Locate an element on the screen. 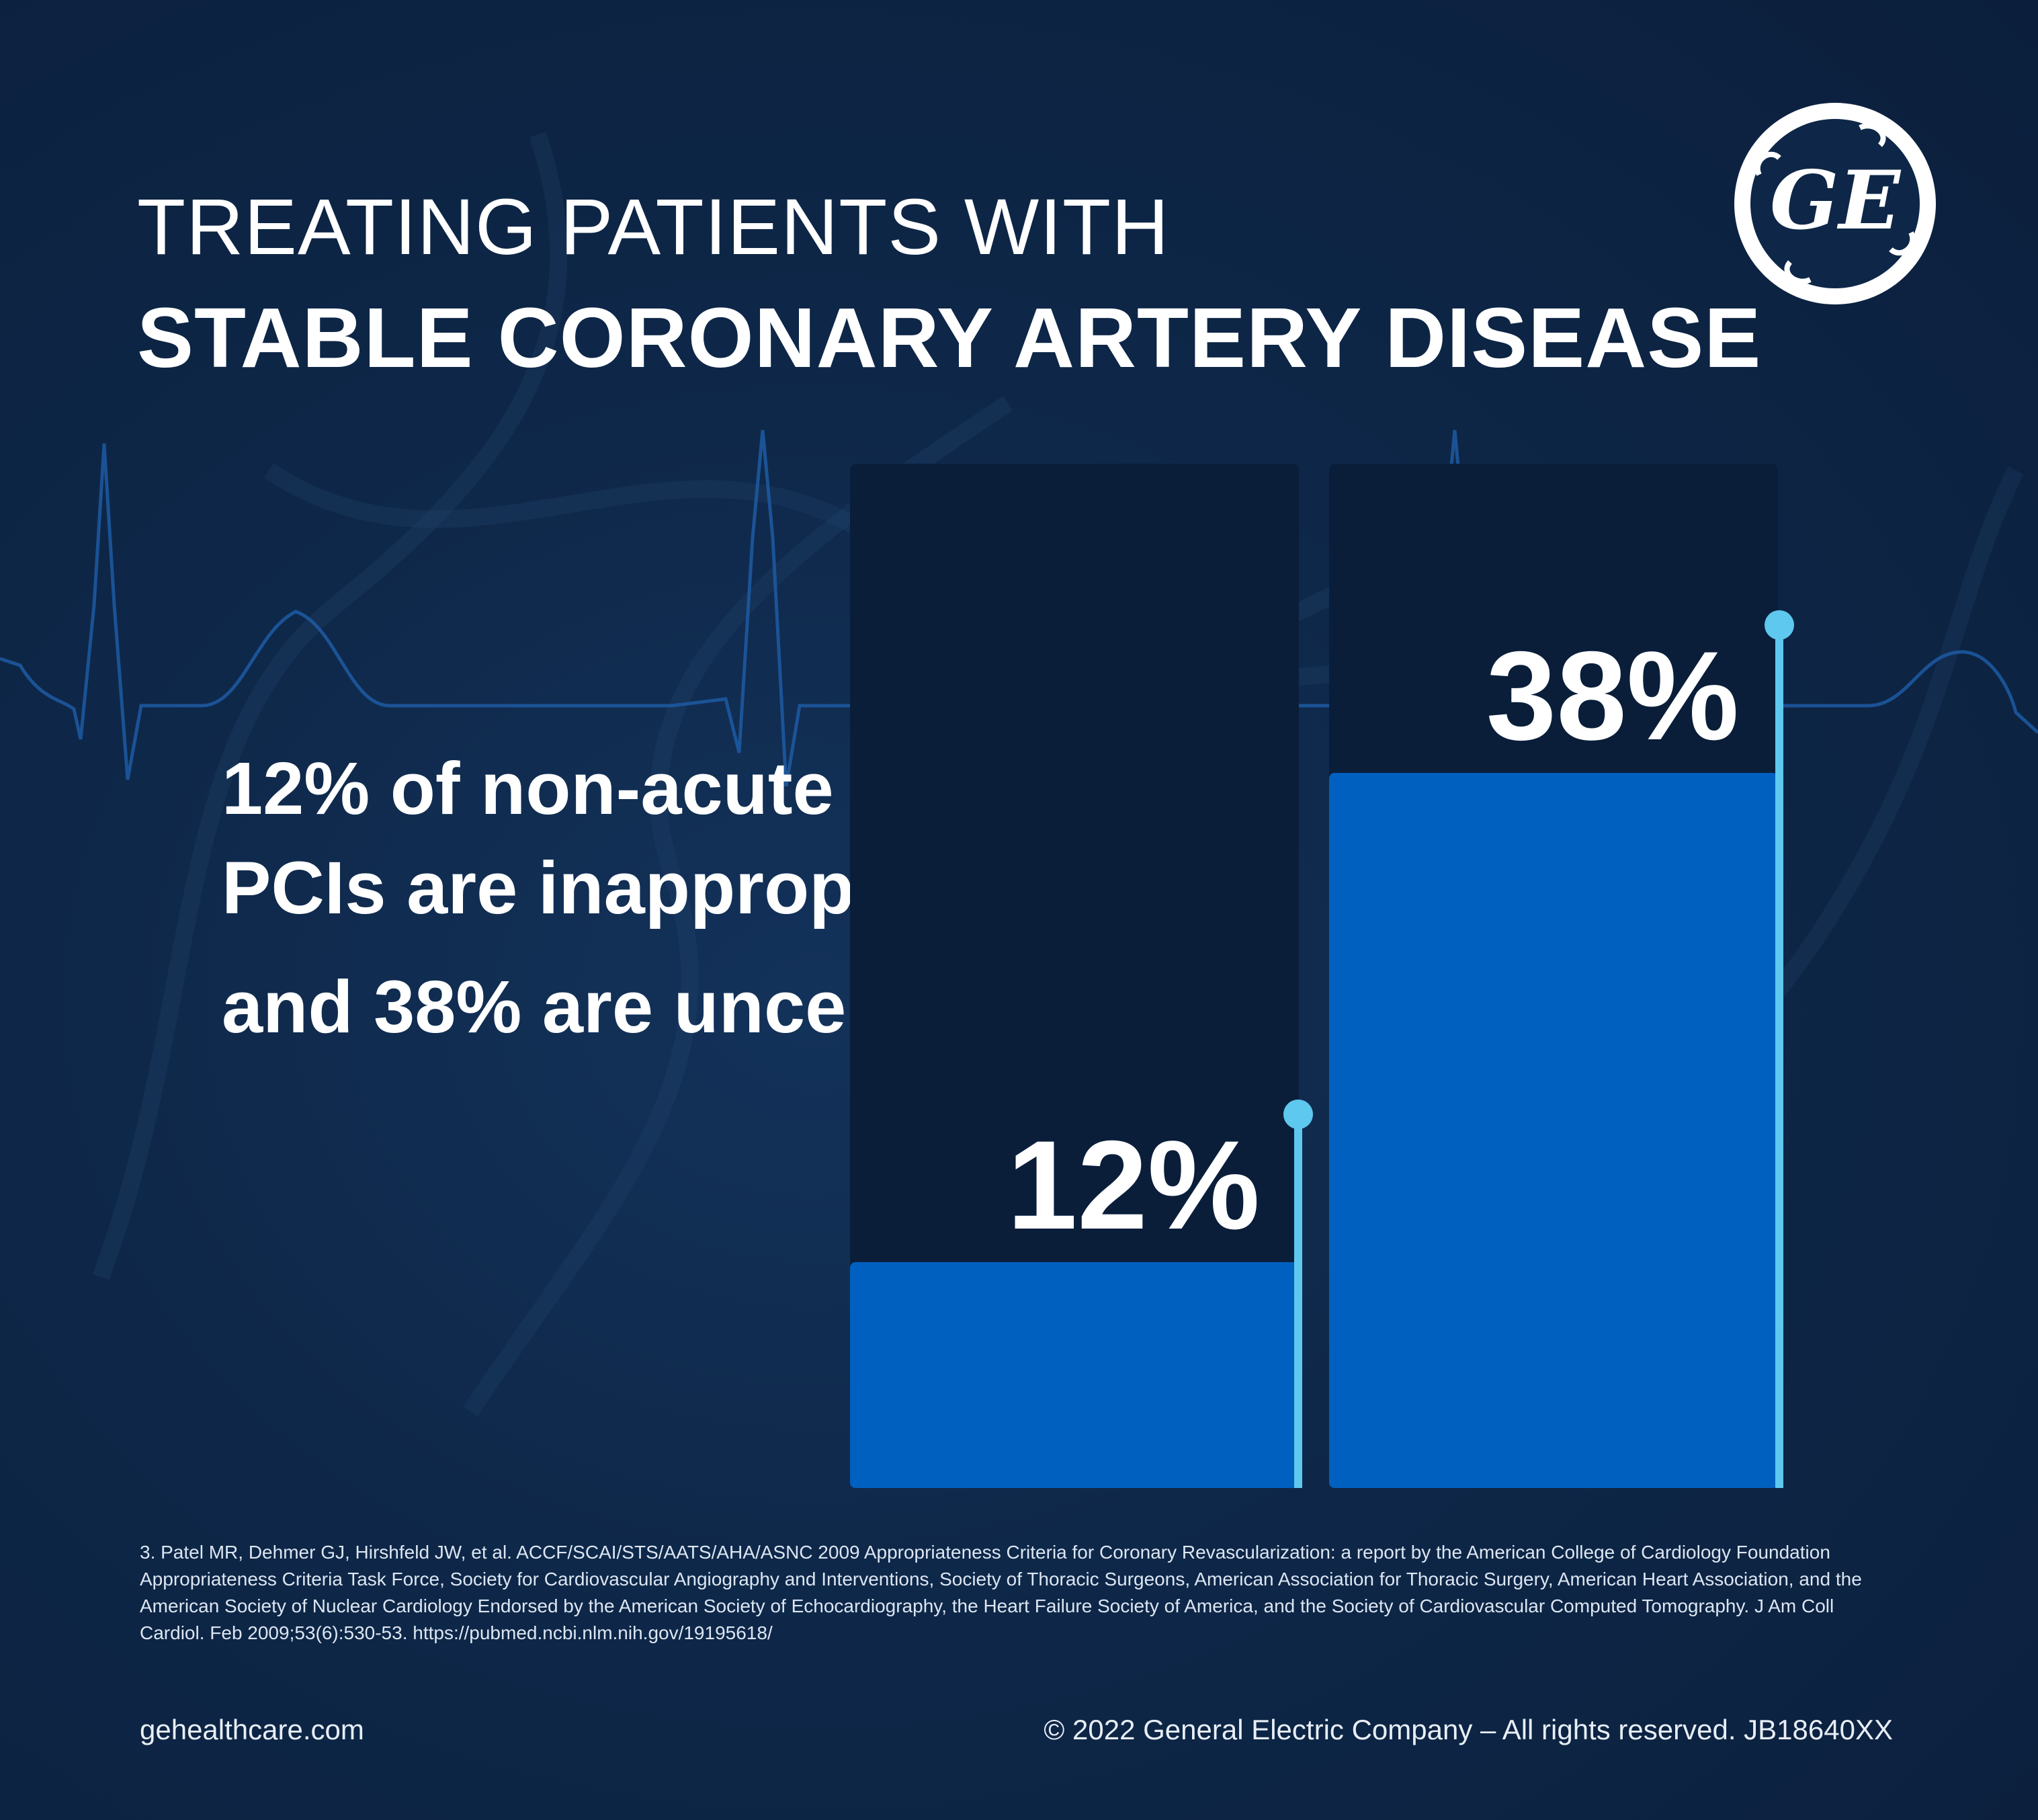 The image size is (2038, 1820). ge-monogram-icon: GE is located at coordinates (1835, 203).